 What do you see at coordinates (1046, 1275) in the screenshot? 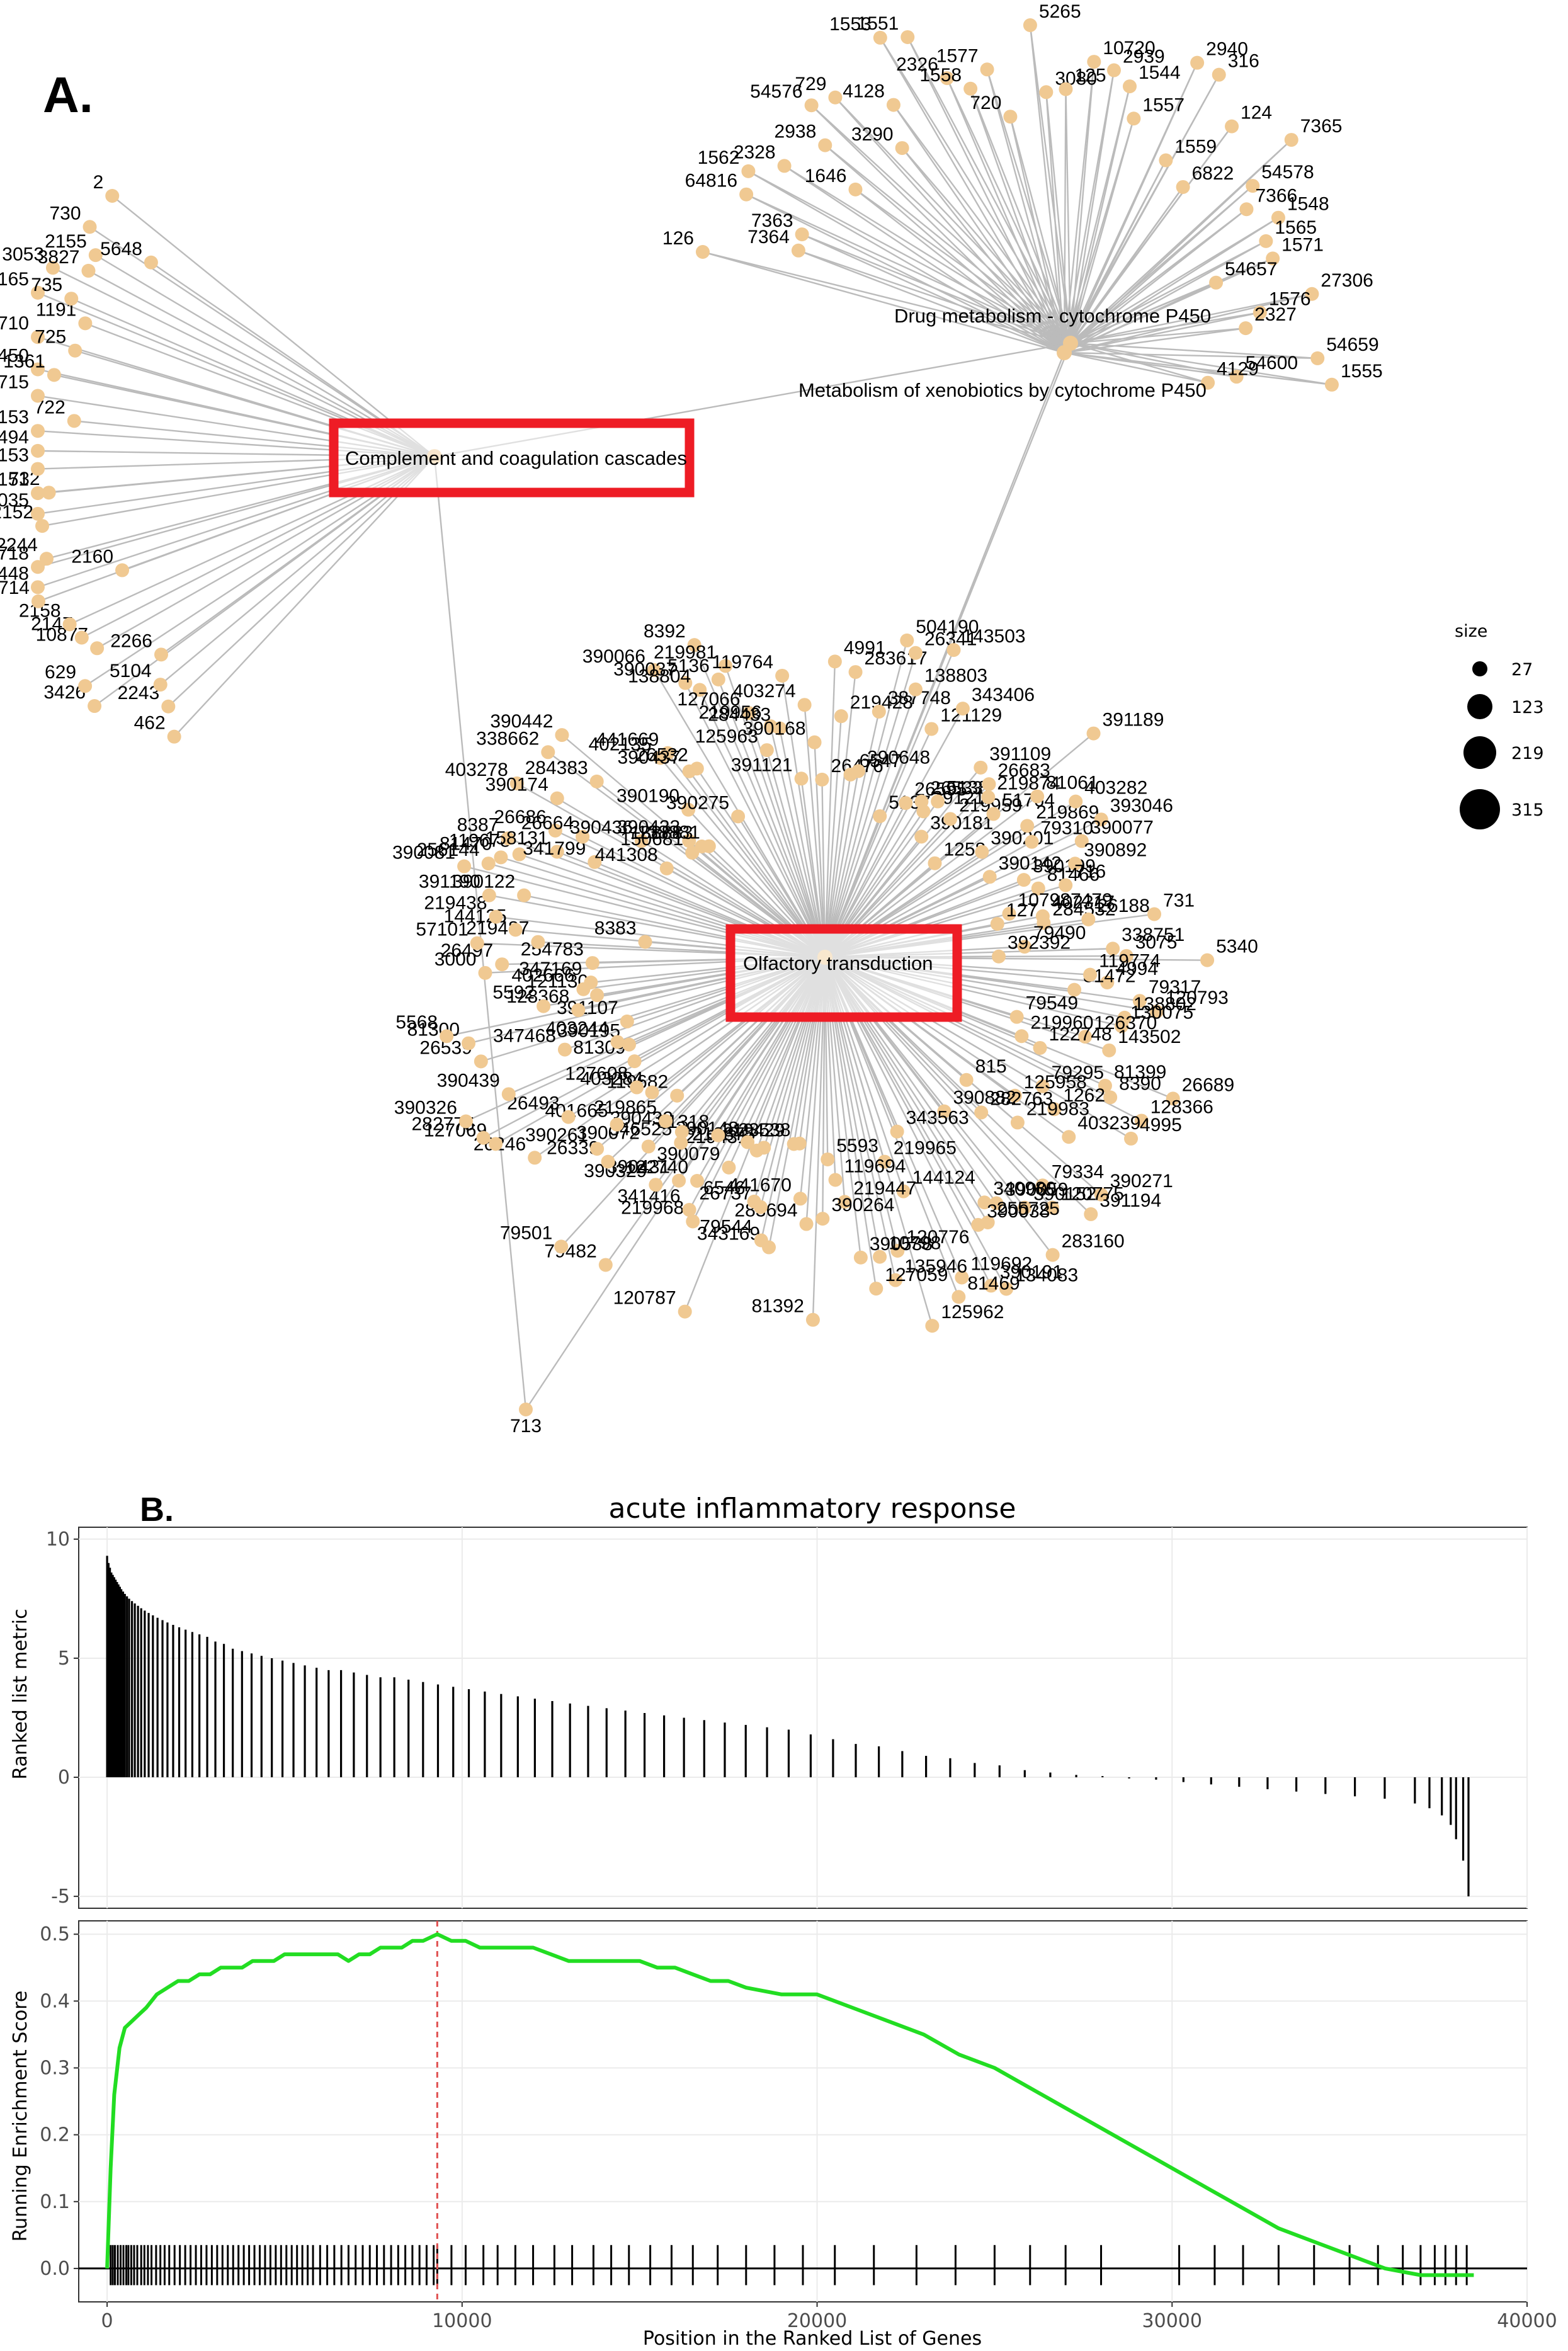
I see `gene-node-label: 134083` at bounding box center [1046, 1275].